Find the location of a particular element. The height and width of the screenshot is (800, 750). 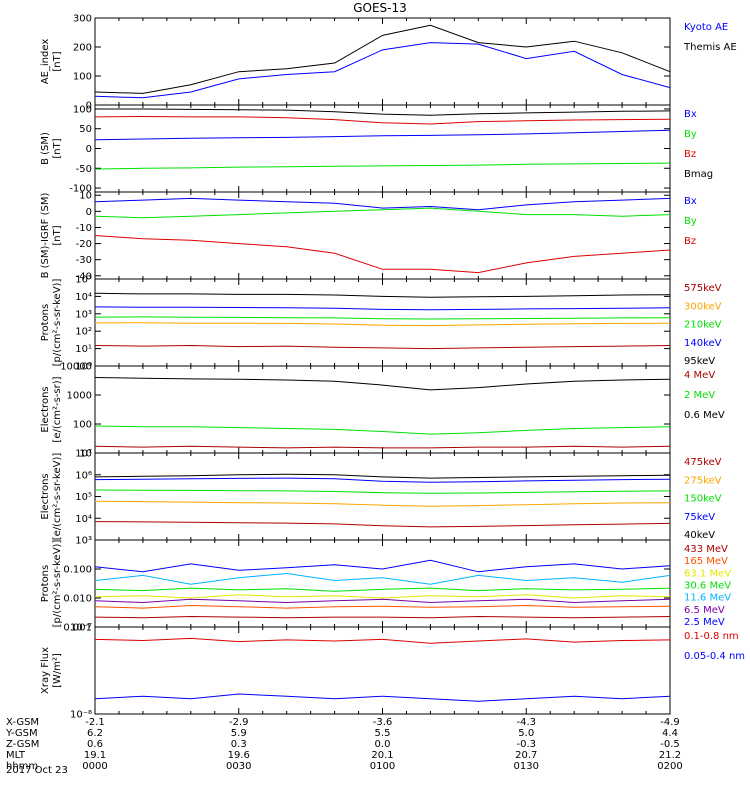

legend-entry: 0.05-0.4 nm is located at coordinates (714, 656).